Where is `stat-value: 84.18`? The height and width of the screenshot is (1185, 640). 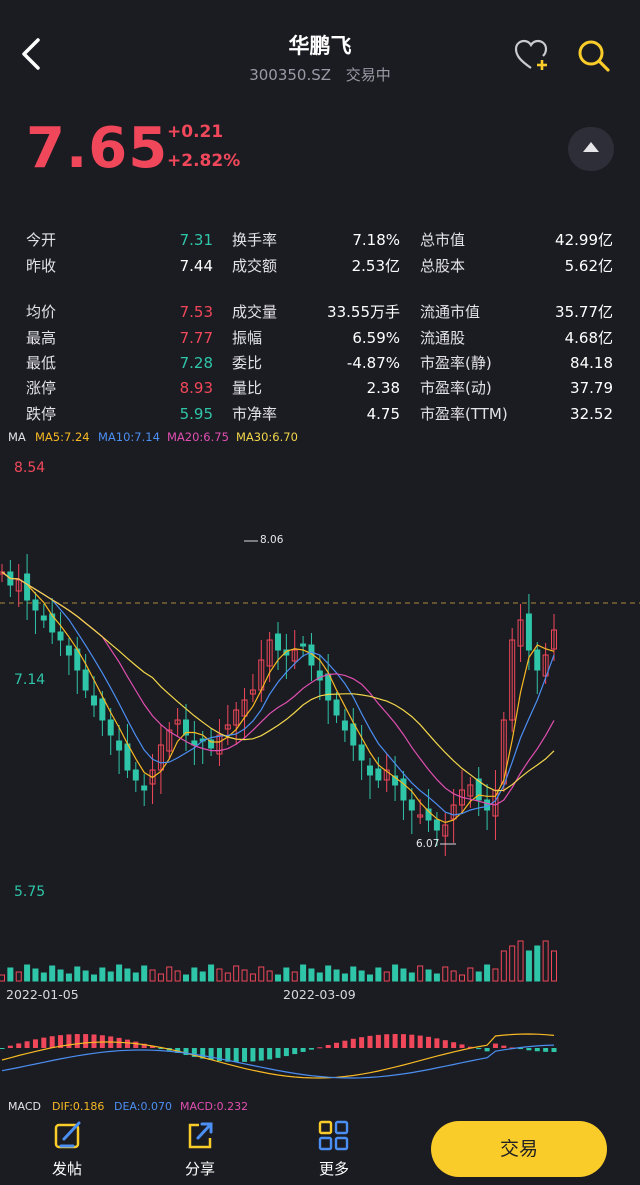 stat-value: 84.18 is located at coordinates (591, 363).